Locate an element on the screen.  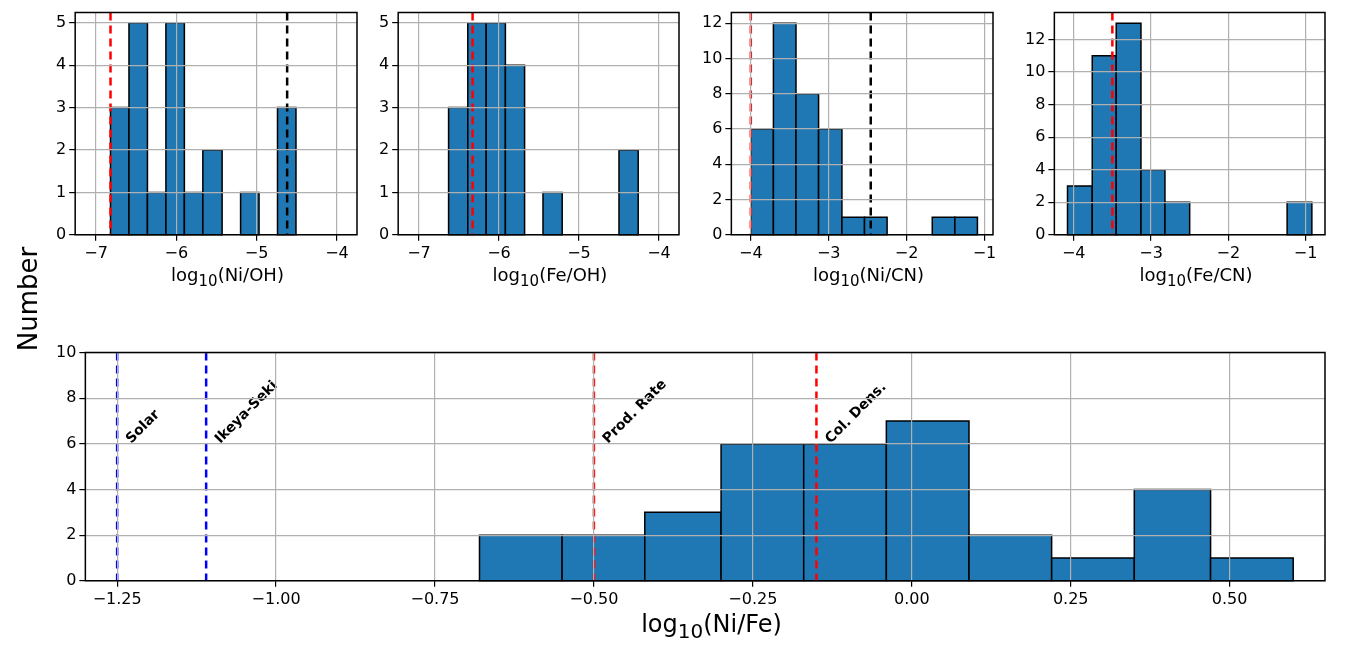
y-axis-title: Number is located at coordinates (28, 299).